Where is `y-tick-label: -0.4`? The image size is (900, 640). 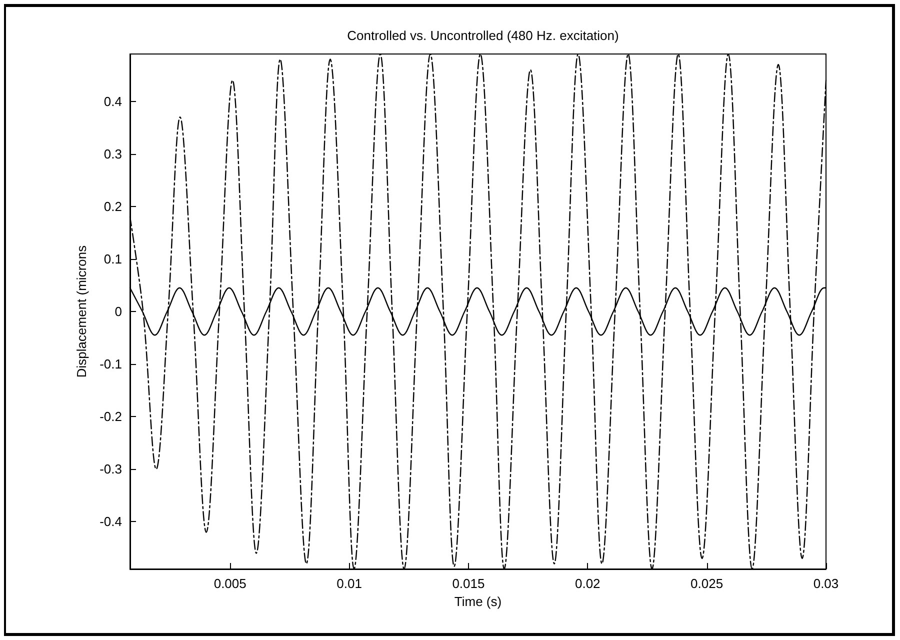 y-tick-label: -0.4 is located at coordinates (111, 522).